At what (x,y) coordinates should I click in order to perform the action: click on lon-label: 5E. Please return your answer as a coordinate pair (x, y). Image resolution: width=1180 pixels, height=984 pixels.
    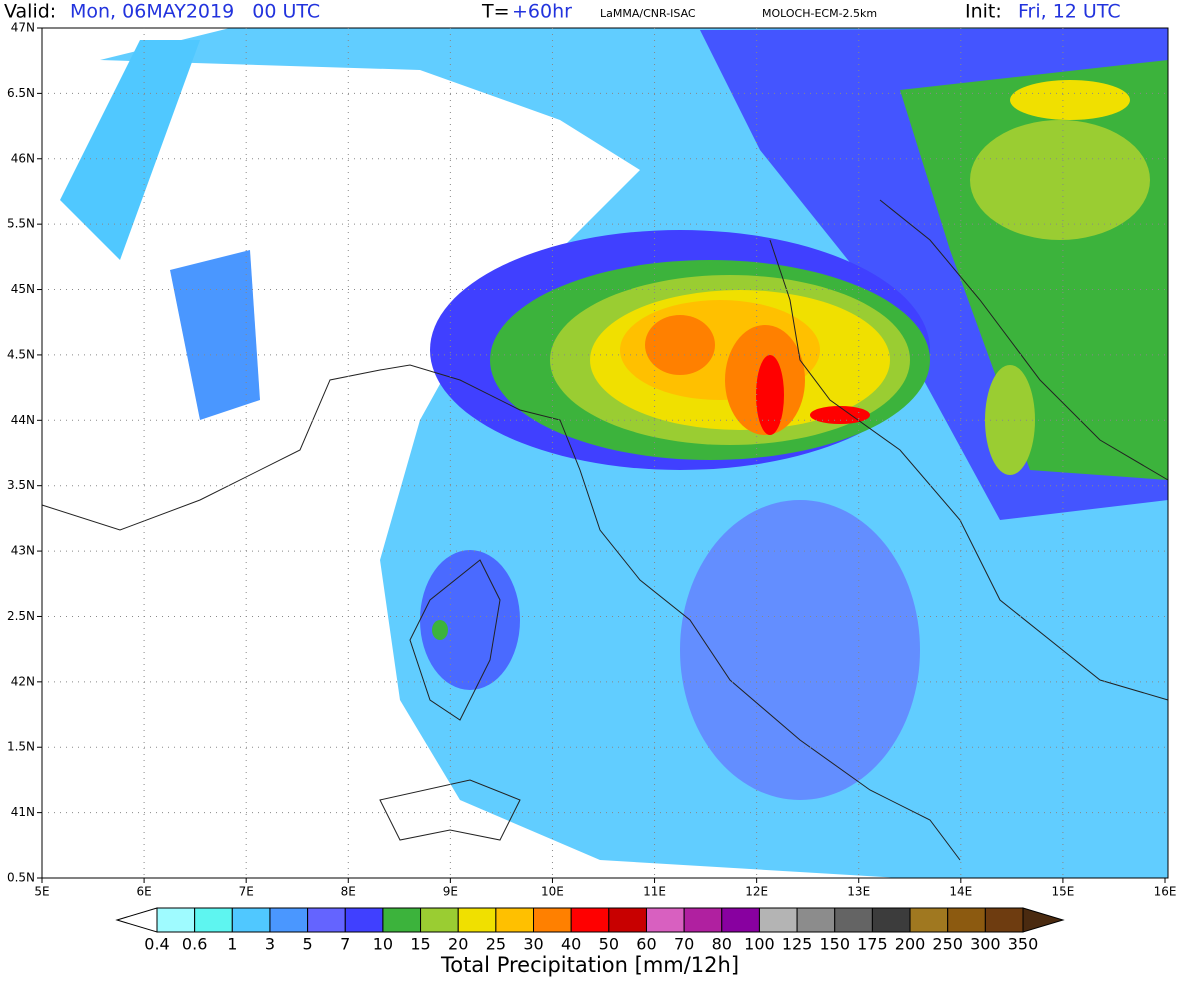
    Looking at the image, I should click on (41, 892).